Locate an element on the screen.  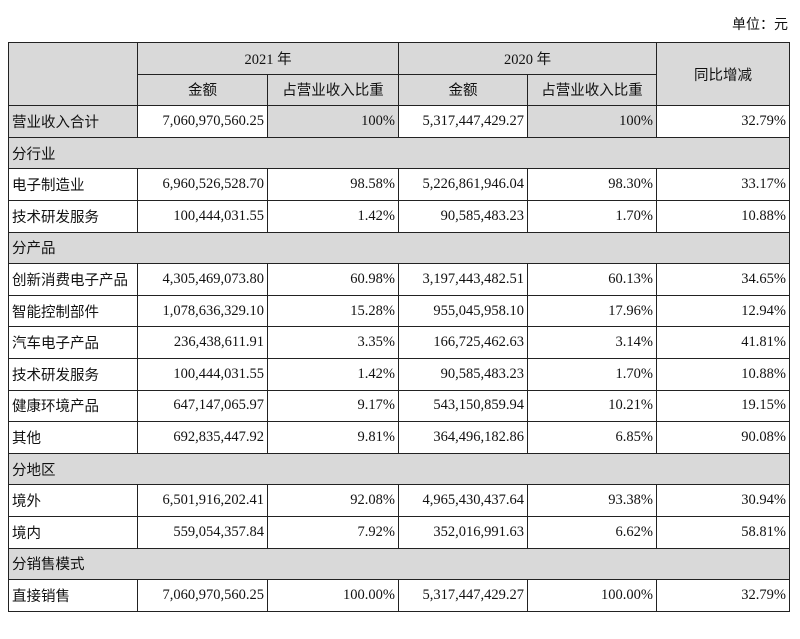
section-title: 分销售模式 is located at coordinates (399, 564).